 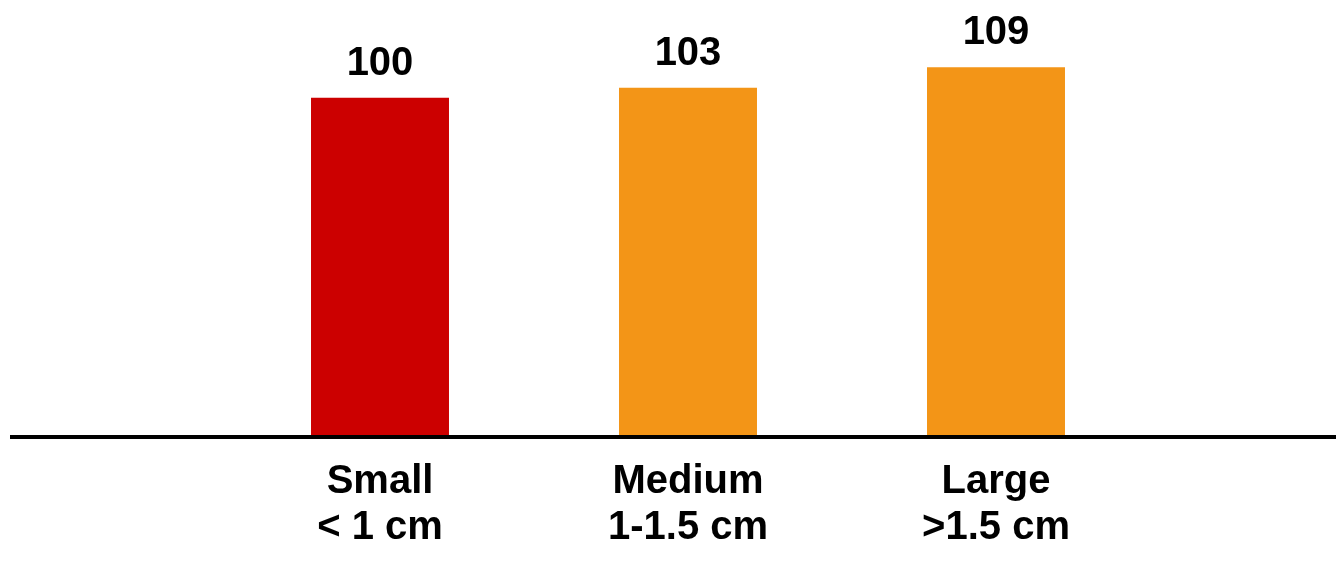 What do you see at coordinates (688, 50) in the screenshot?
I see `data-label: 103` at bounding box center [688, 50].